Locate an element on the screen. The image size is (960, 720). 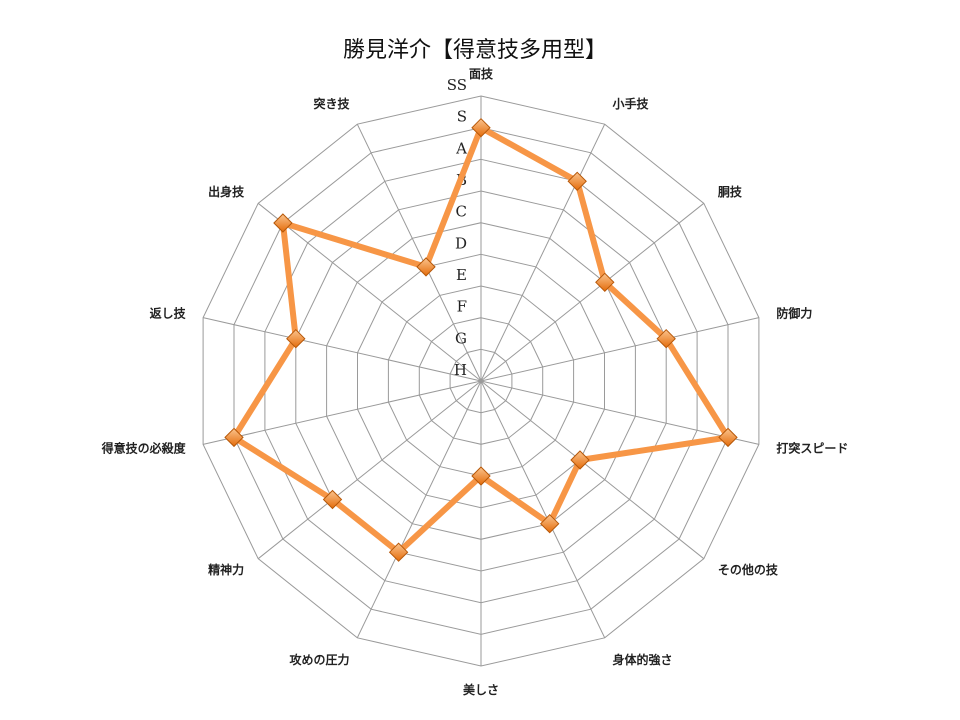
tick-label: SS is located at coordinates (457, 85).